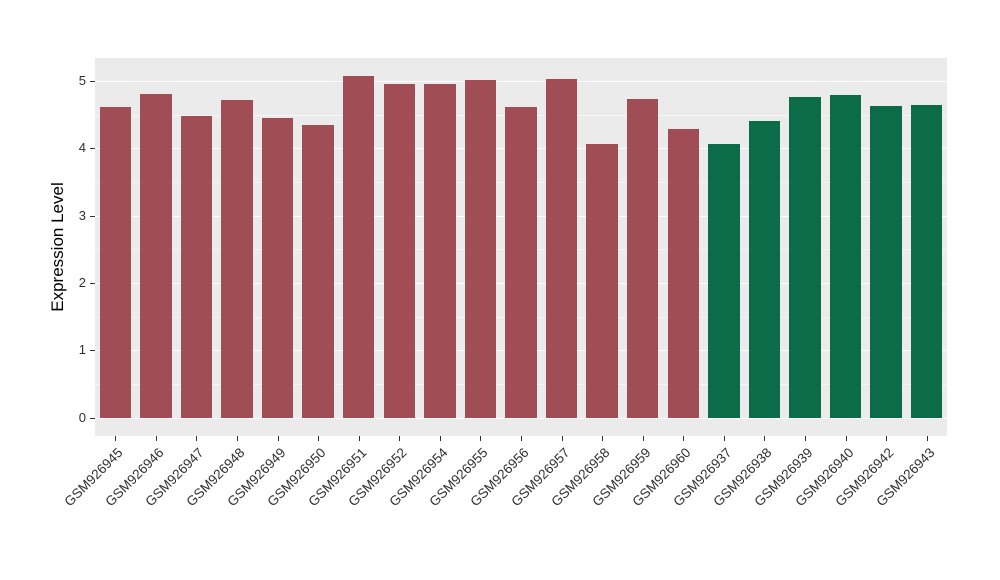  What do you see at coordinates (82, 282) in the screenshot?
I see `y-tick-label: 2` at bounding box center [82, 282].